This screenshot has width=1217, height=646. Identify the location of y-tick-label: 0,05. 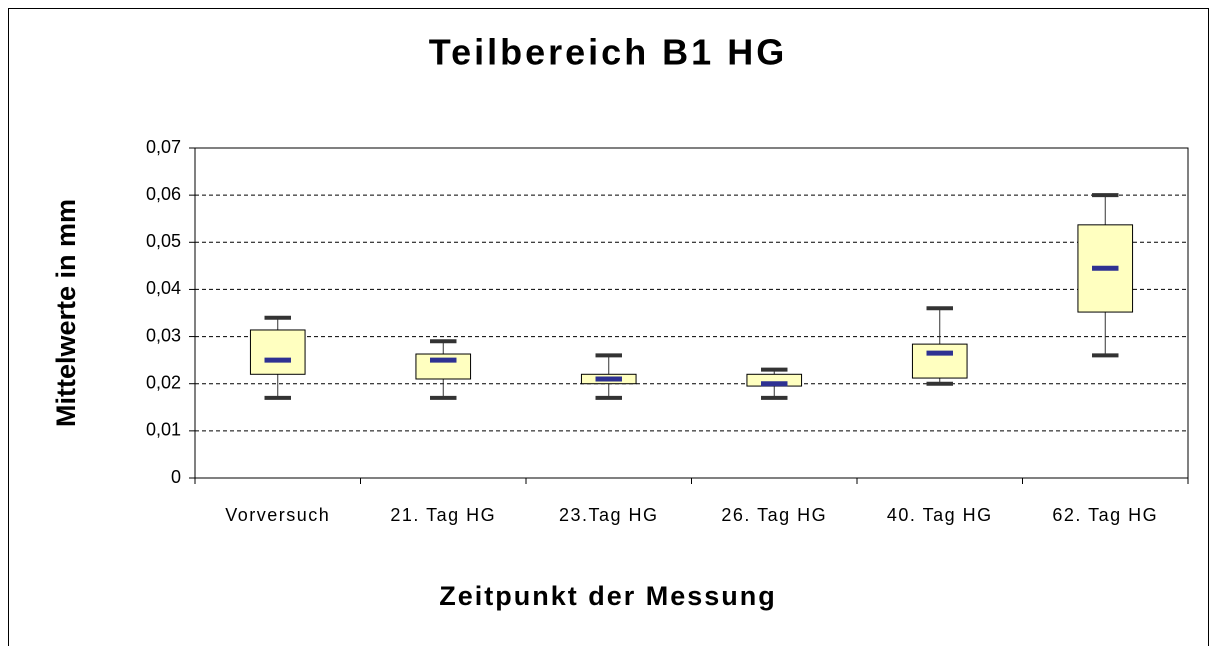
(163, 241).